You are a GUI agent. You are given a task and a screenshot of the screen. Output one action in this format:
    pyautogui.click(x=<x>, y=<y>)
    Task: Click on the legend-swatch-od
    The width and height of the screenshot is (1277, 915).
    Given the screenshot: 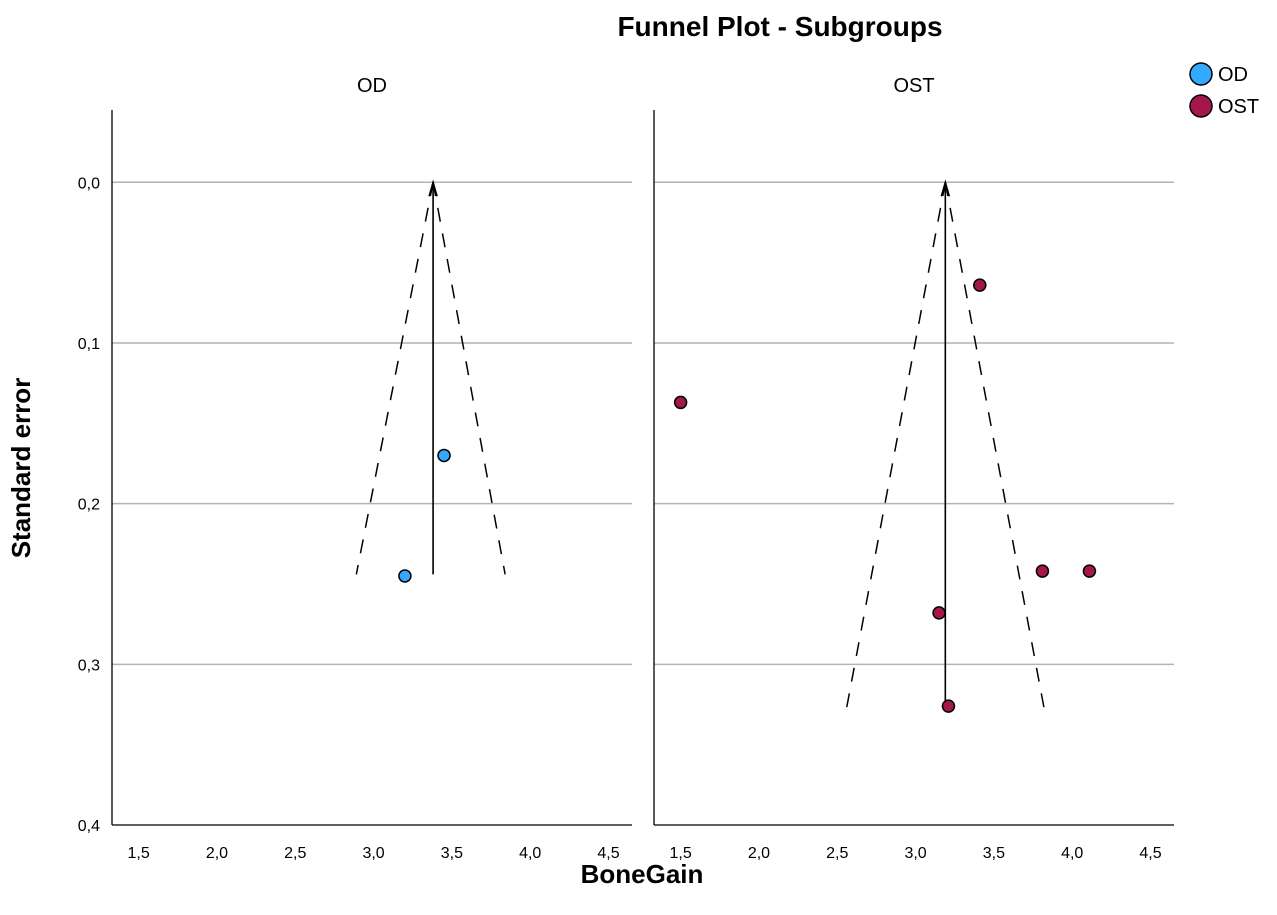 What is the action you would take?
    pyautogui.click(x=1201, y=74)
    